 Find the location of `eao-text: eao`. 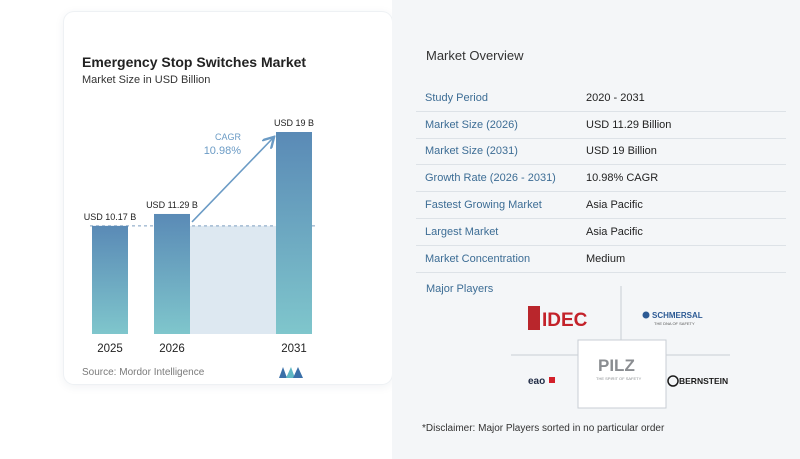

eao-text: eao is located at coordinates (536, 381).